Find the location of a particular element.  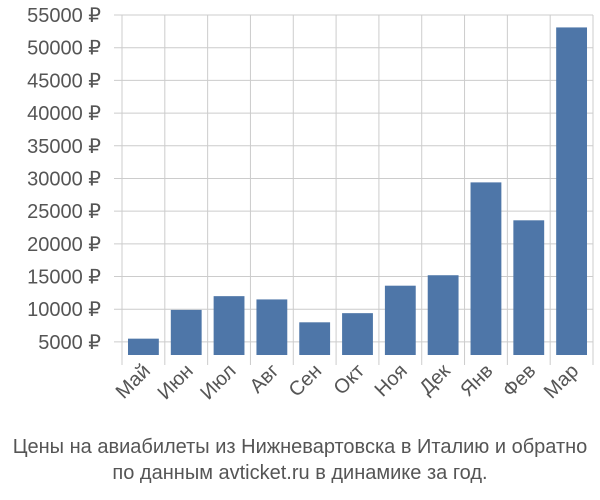

y-tick-label: 30000 ₽ is located at coordinates (64, 179).